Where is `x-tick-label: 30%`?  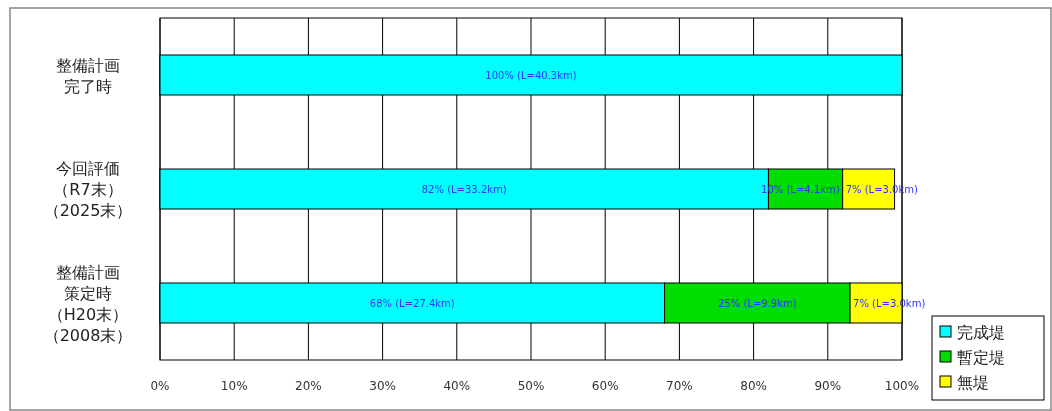
x-tick-label: 30% is located at coordinates (382, 386).